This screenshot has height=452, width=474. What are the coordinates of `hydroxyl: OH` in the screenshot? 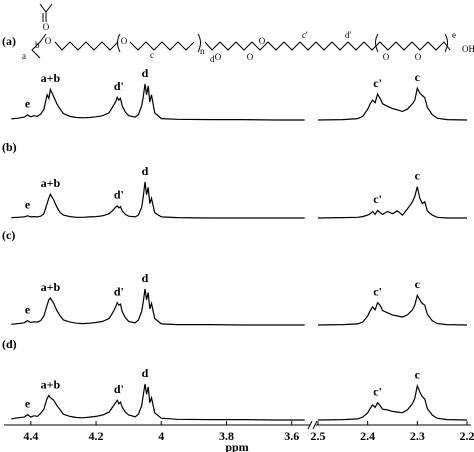 It's located at (468, 49).